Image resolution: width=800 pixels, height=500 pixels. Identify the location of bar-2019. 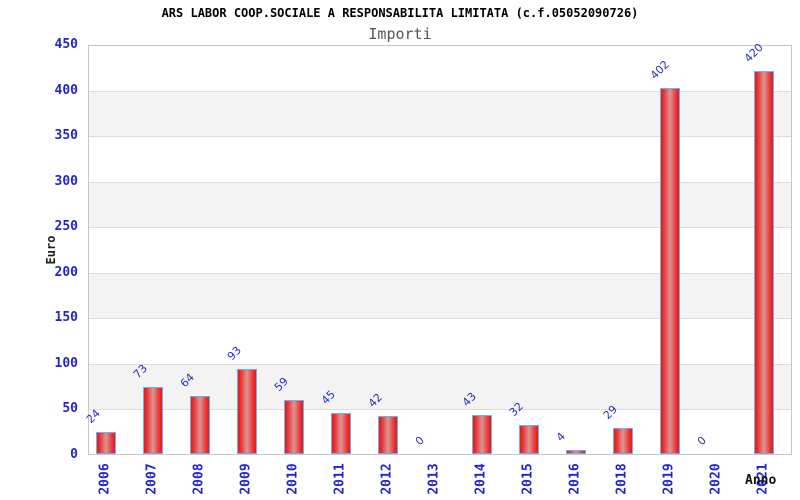
(670, 271).